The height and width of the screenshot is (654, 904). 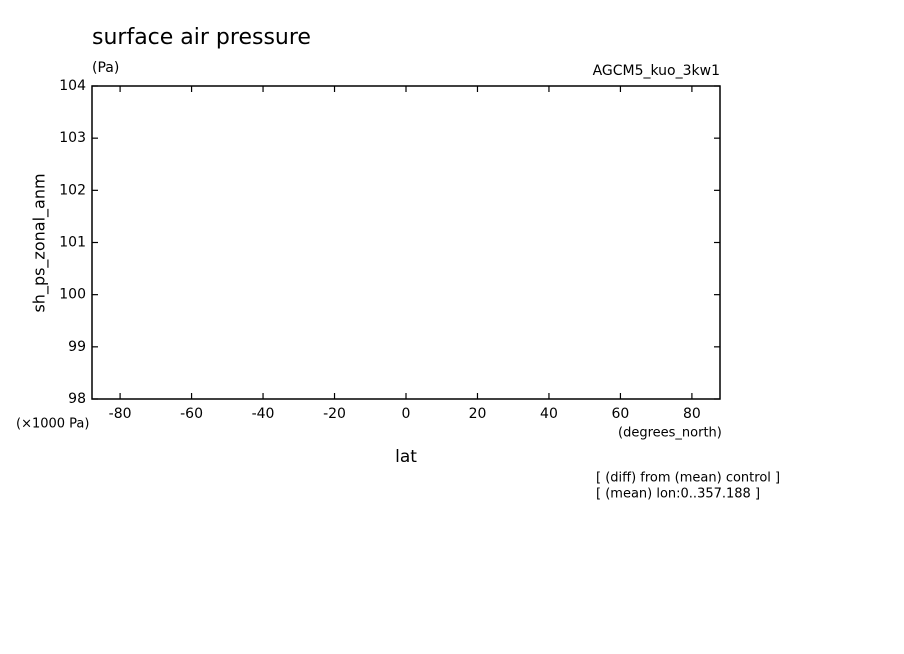 What do you see at coordinates (406, 457) in the screenshot?
I see `x-axis-label: lat` at bounding box center [406, 457].